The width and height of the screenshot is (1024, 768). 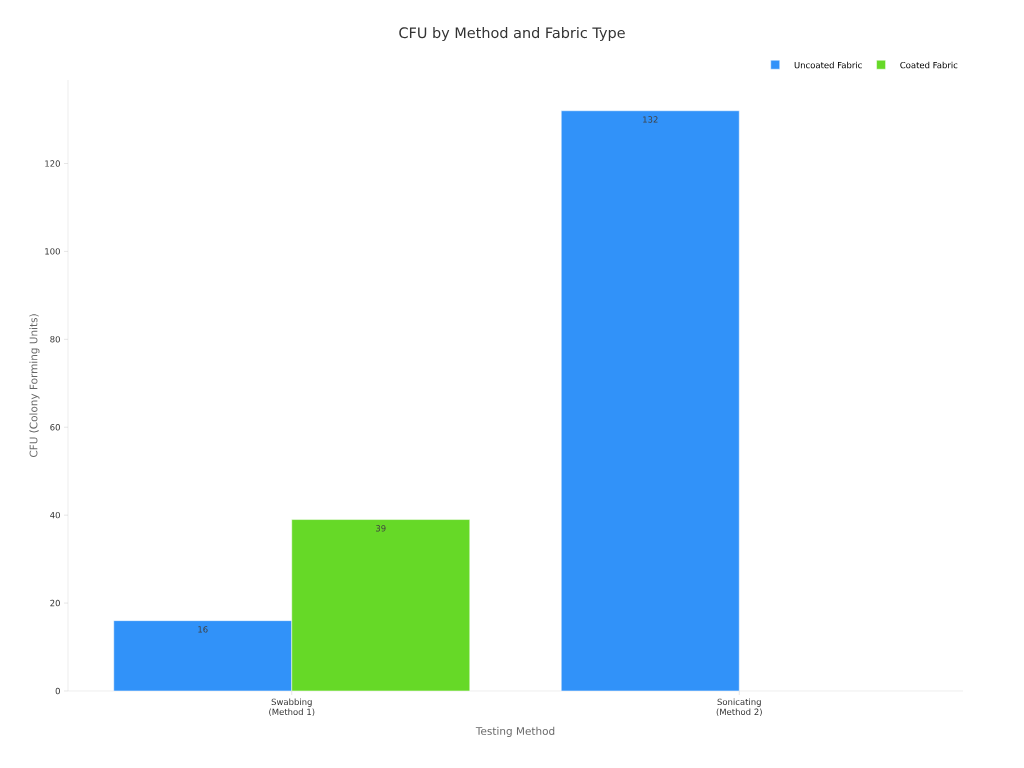 What do you see at coordinates (650, 119) in the screenshot?
I see `data-label: 132` at bounding box center [650, 119].